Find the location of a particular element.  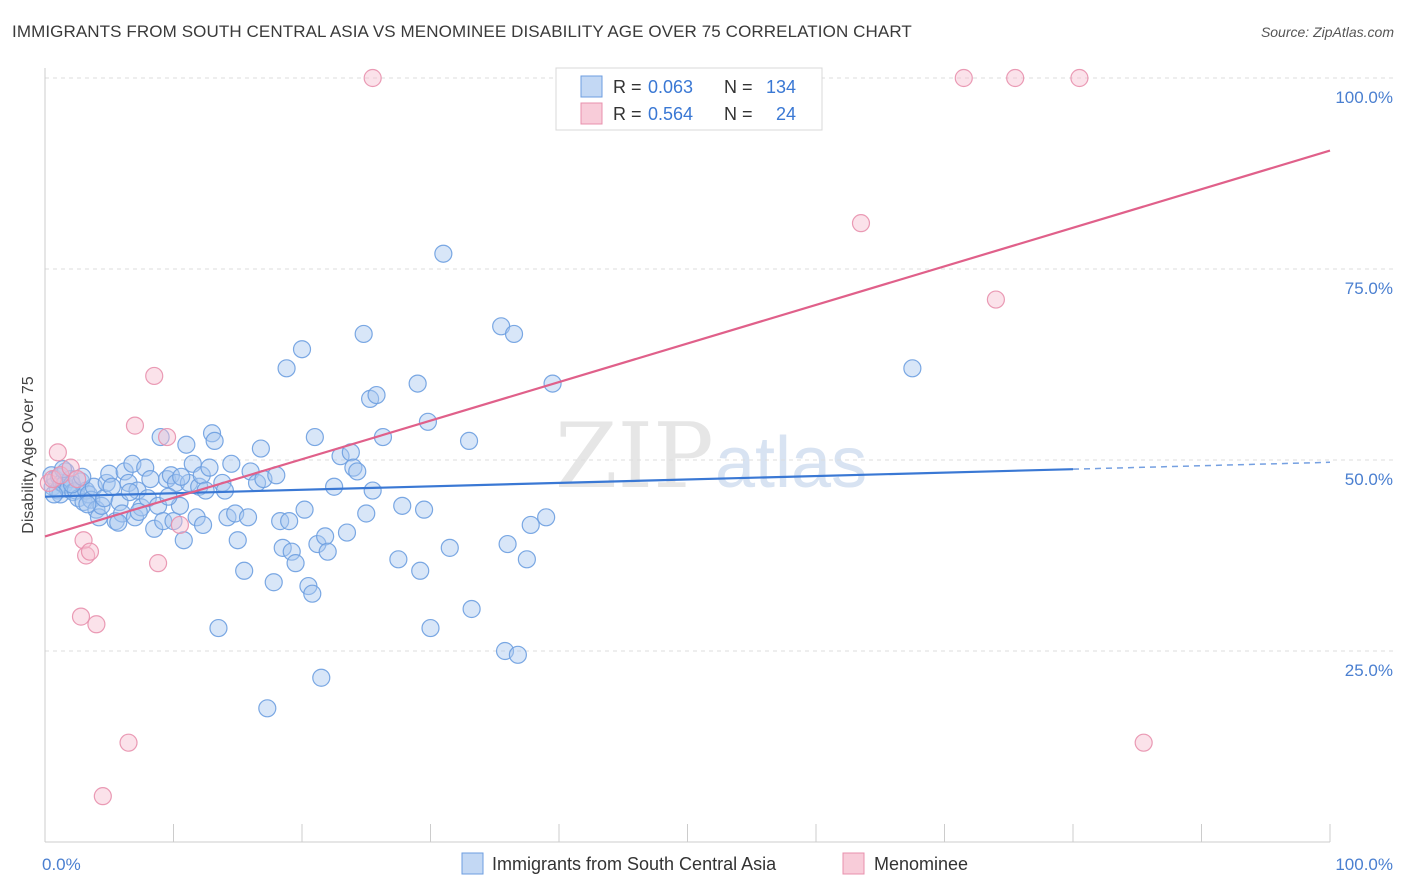

y-tick-label-100: 100.0% is located at coordinates (1364, 97).